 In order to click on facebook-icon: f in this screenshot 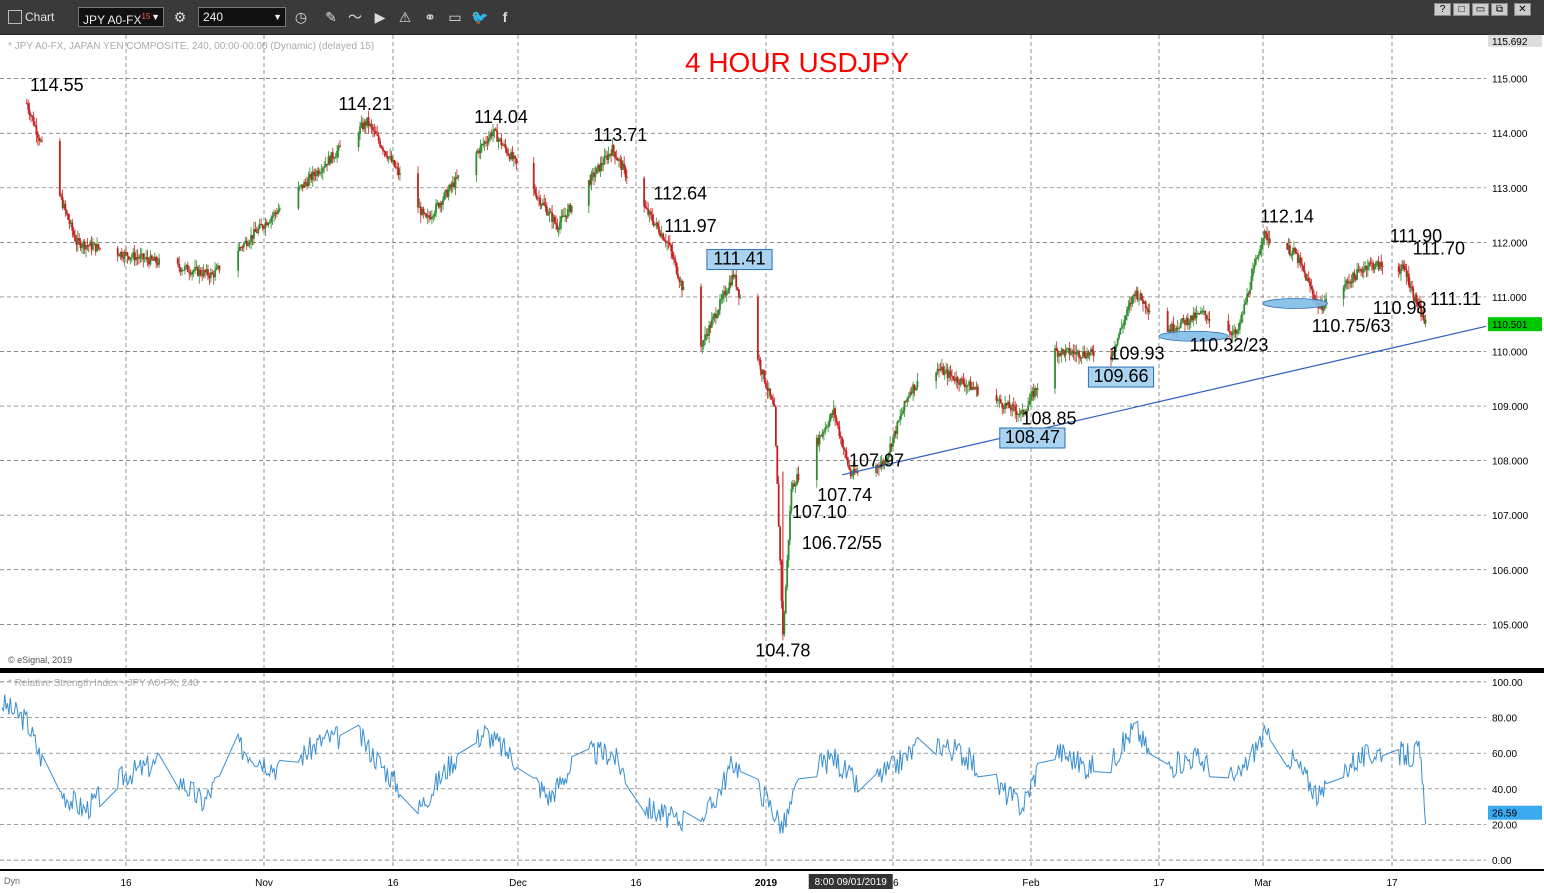, I will do `click(505, 17)`.